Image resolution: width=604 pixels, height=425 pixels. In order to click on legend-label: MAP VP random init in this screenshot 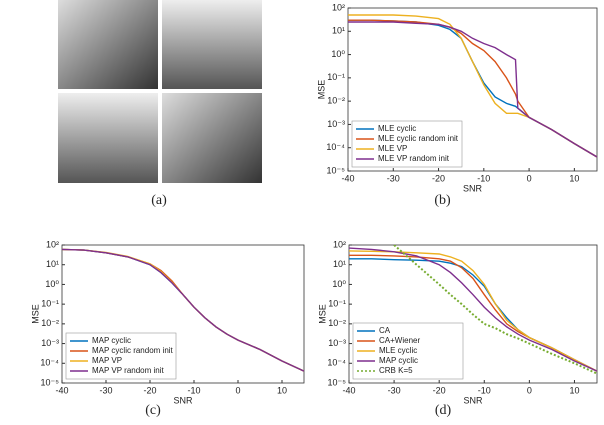, I will do `click(128, 370)`.